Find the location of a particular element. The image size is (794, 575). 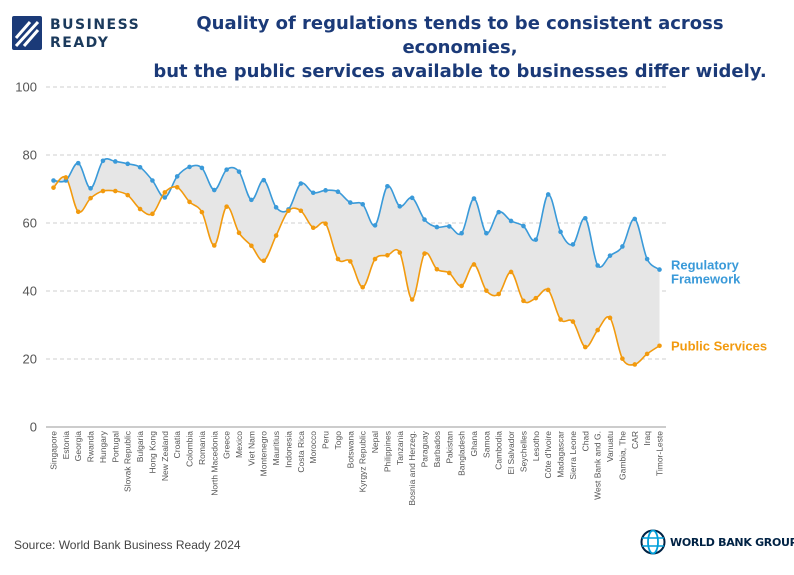

x-tick-label: Colombia is located at coordinates (190, 449).